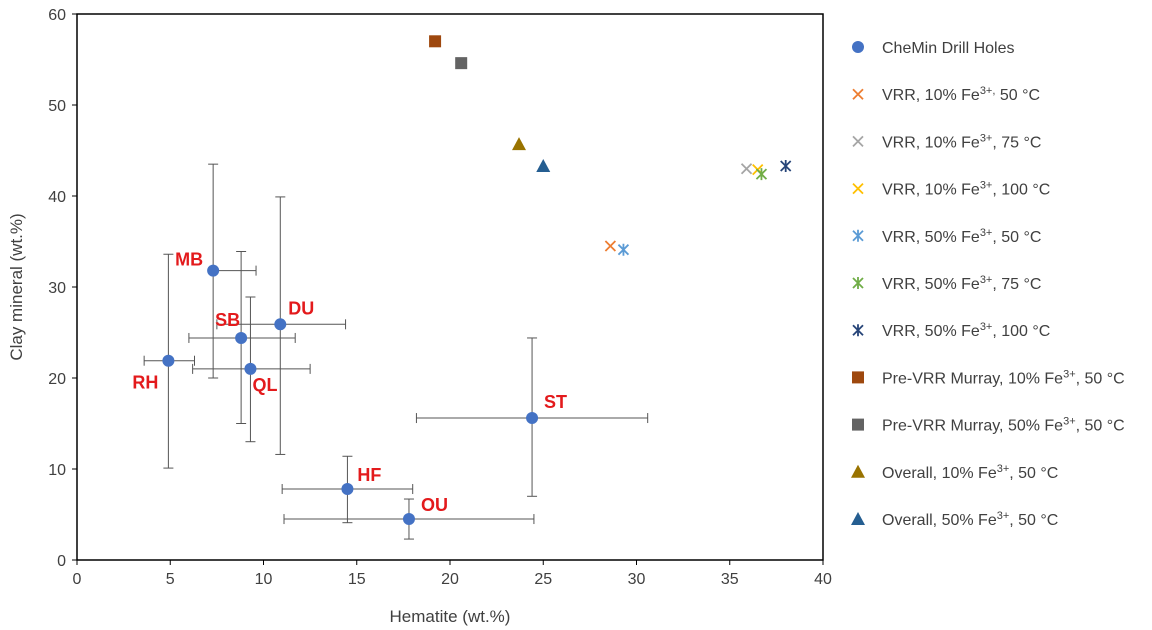 This screenshot has height=630, width=1152. I want to click on legend-label: VRR, 50% Fe3+, 100 °C, so click(966, 330).